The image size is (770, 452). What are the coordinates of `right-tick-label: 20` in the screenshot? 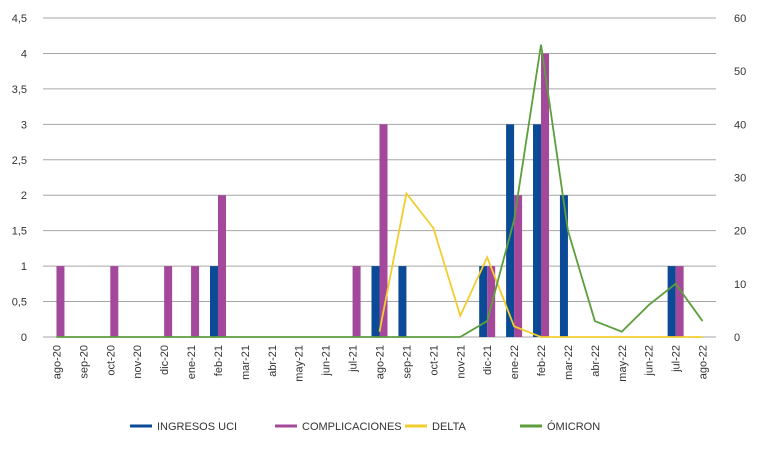 It's located at (740, 232).